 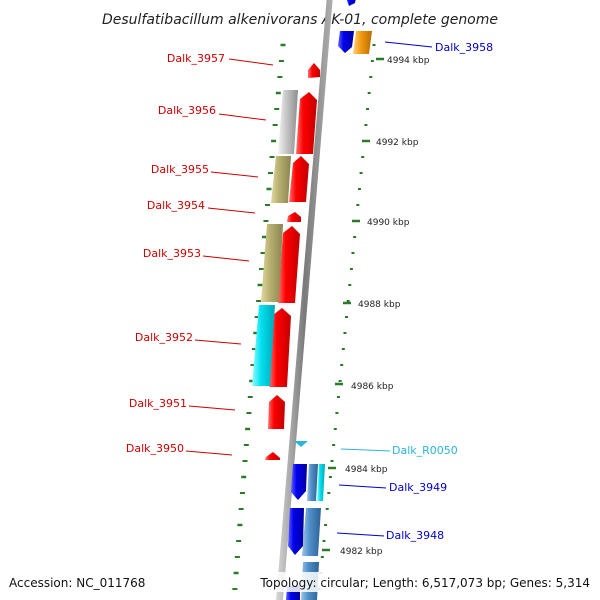 I want to click on footer-summary-bg, so click(x=426, y=582).